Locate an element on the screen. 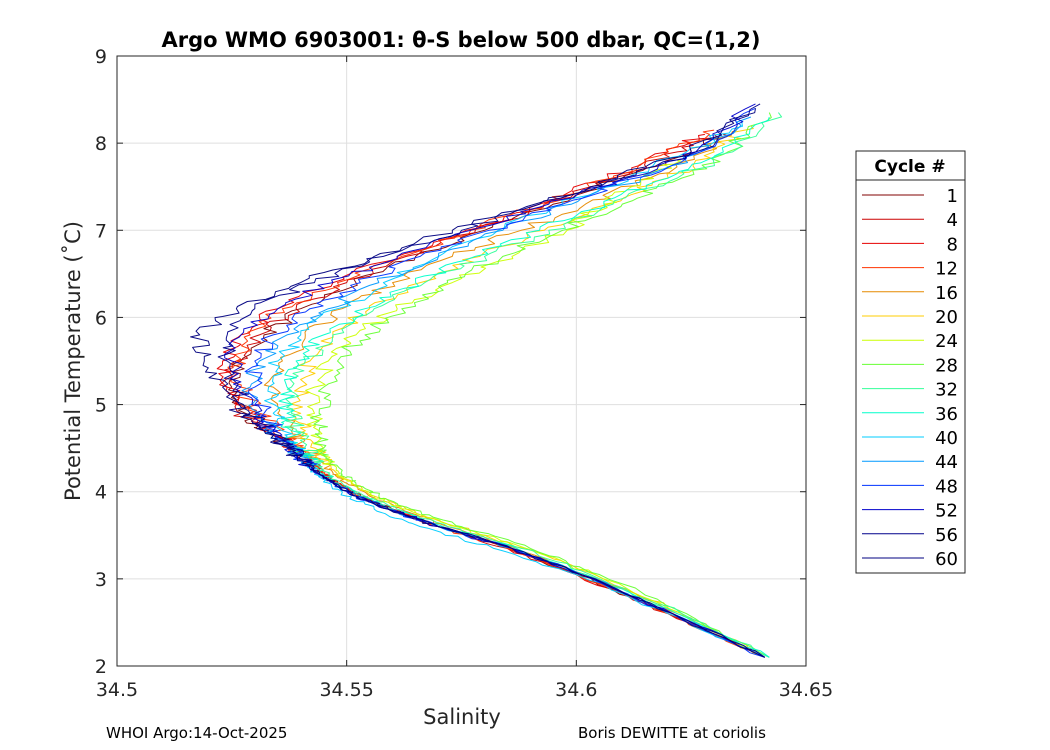 This screenshot has height=750, width=1050. x-tick-label: 34.65 is located at coordinates (806, 690).